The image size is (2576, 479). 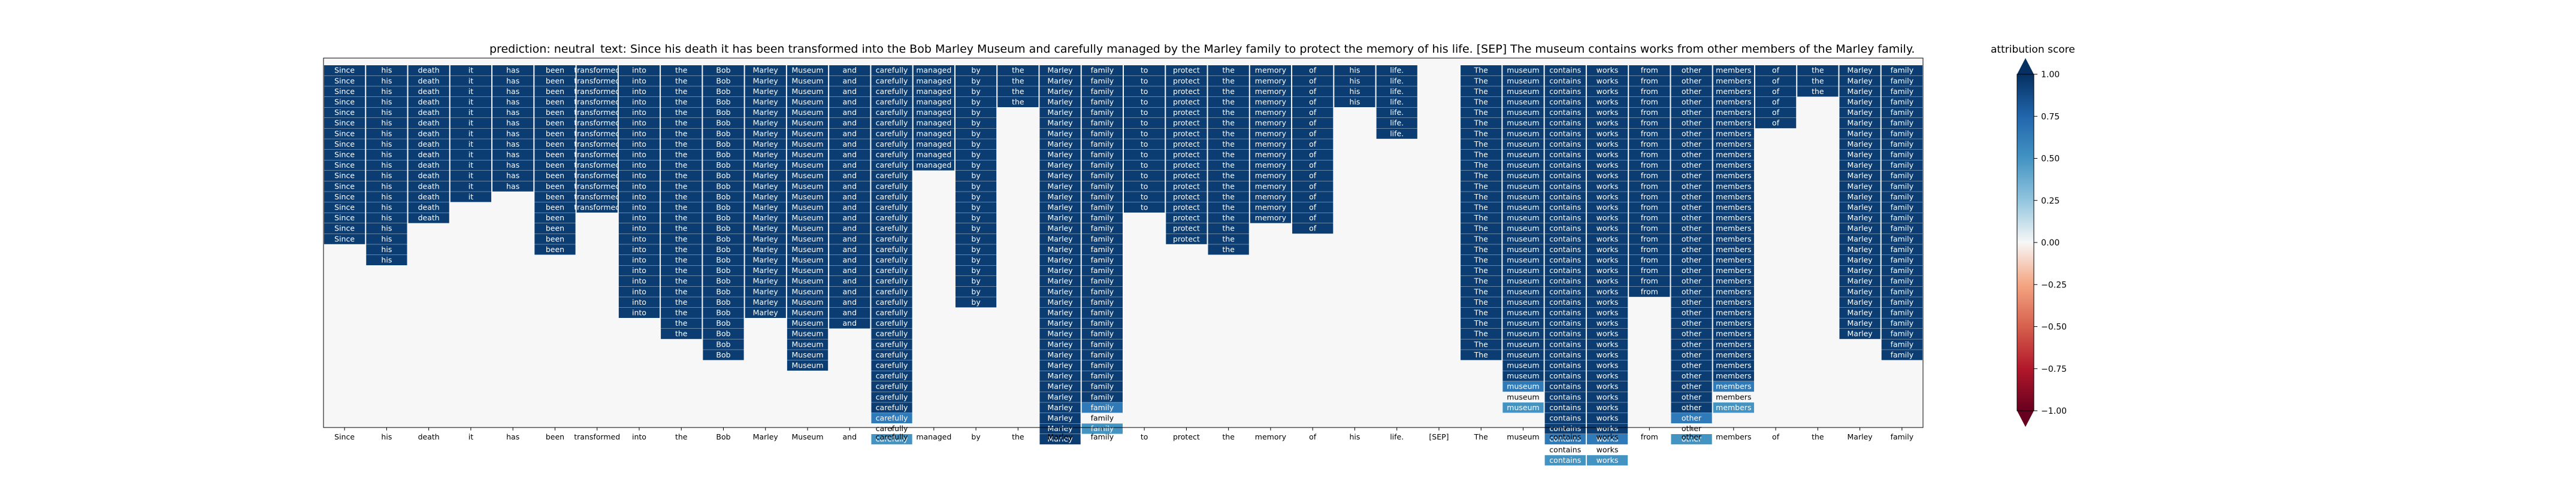 I want to click on heatmap-cell-label: memory, so click(x=1271, y=196).